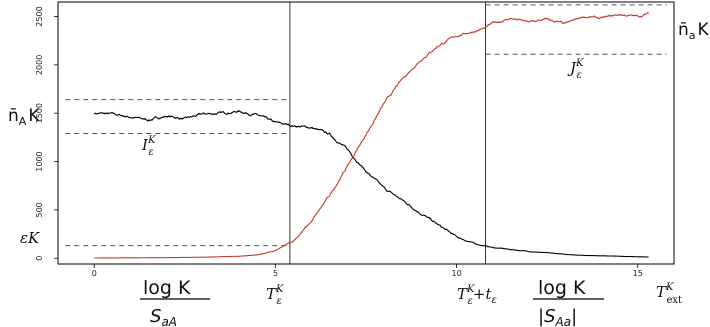 This screenshot has height=327, width=710. Describe the element at coordinates (572, 68) in the screenshot. I see `j-eps-main: J` at that location.